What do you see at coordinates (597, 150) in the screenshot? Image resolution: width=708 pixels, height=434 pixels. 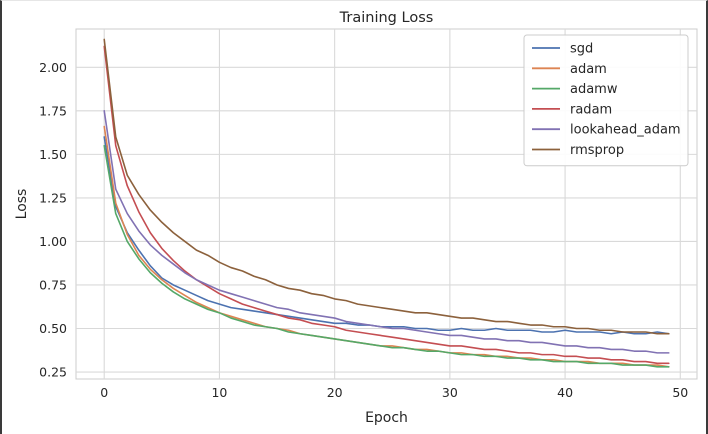 I see `legend-label: rmsprop` at bounding box center [597, 150].